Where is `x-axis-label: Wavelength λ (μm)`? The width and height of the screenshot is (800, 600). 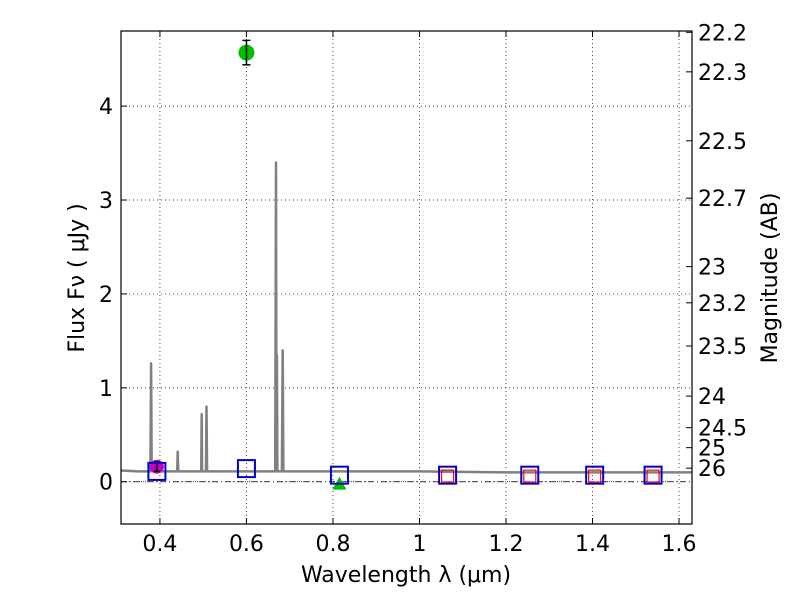 x-axis-label: Wavelength λ (μm) is located at coordinates (406, 575).